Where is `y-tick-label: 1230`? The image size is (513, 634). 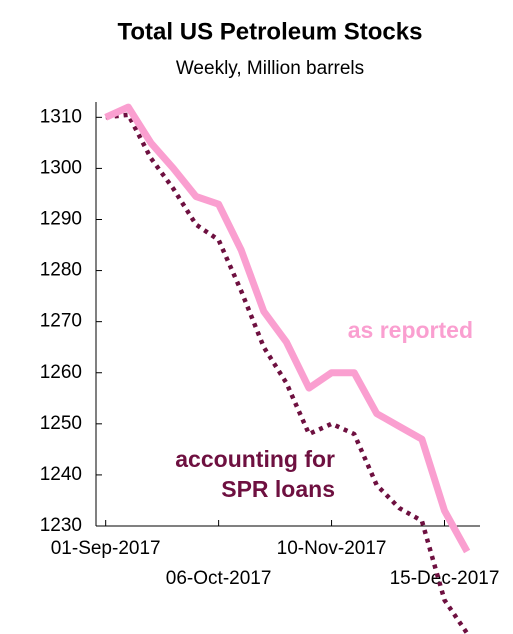
y-tick-label: 1230 is located at coordinates (61, 525).